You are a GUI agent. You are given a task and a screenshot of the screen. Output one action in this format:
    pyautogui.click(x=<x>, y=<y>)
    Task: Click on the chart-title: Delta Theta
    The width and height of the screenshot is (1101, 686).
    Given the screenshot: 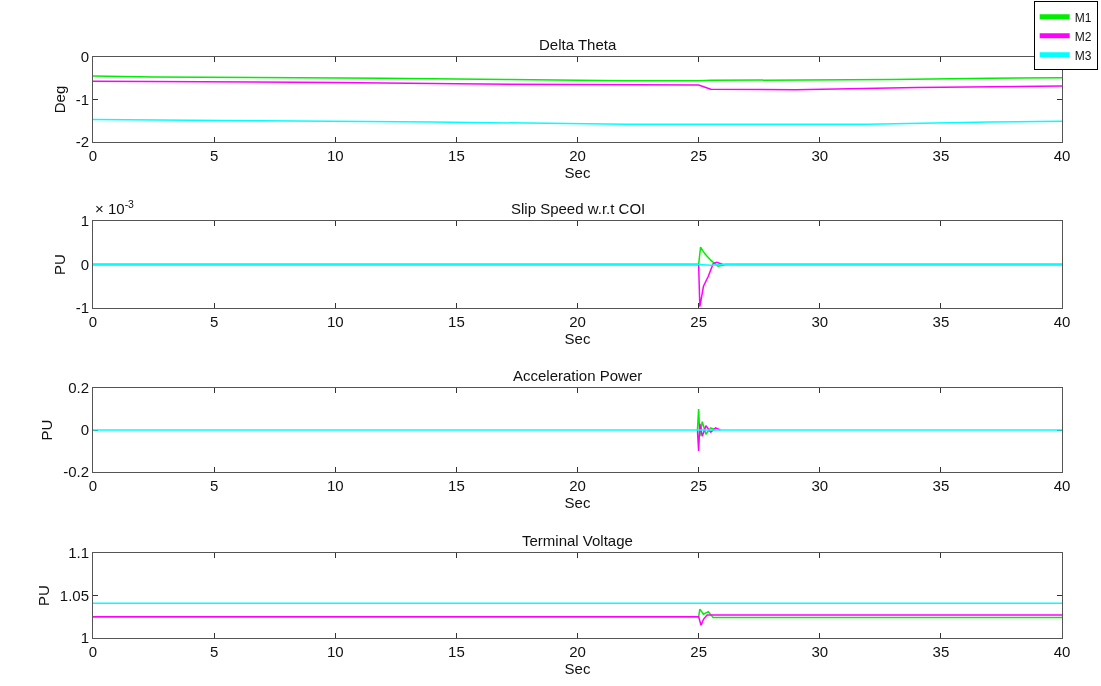 What is the action you would take?
    pyautogui.click(x=578, y=44)
    